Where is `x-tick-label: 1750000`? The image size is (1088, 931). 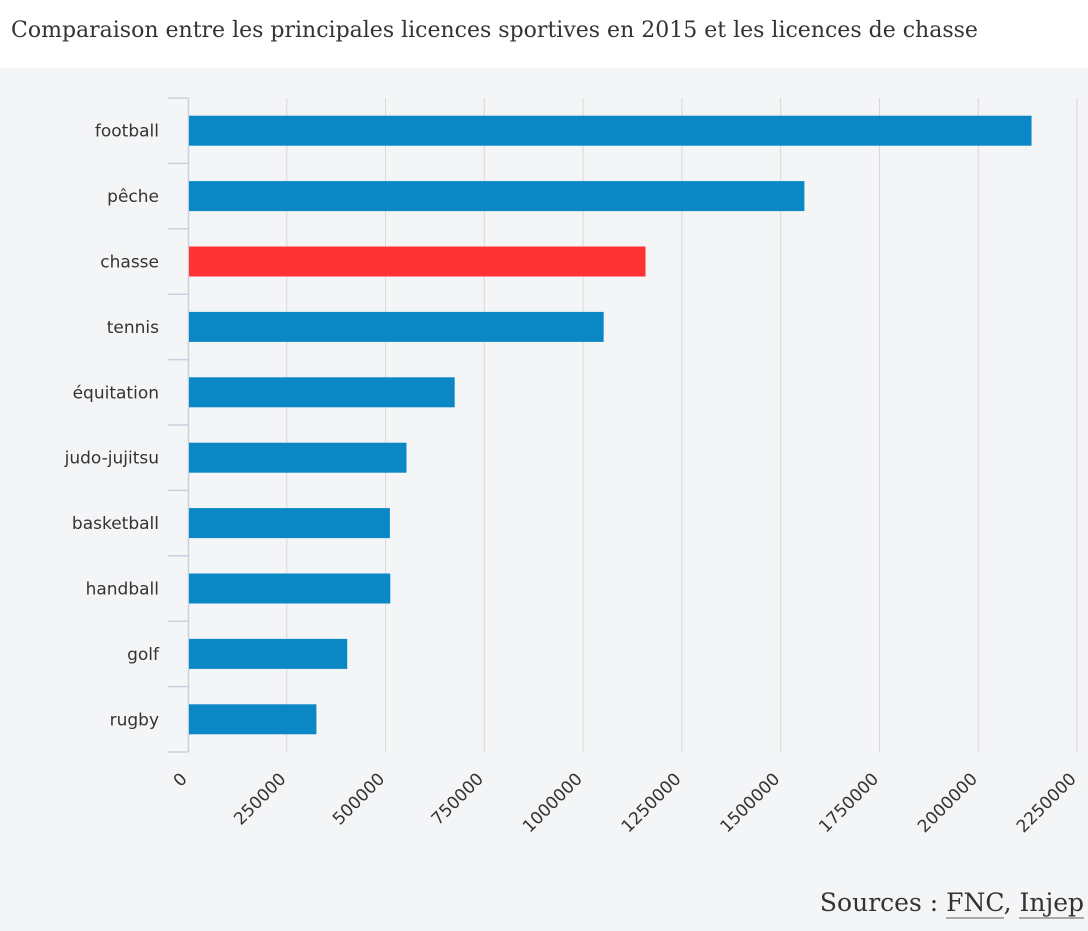 x-tick-label: 1750000 is located at coordinates (849, 803).